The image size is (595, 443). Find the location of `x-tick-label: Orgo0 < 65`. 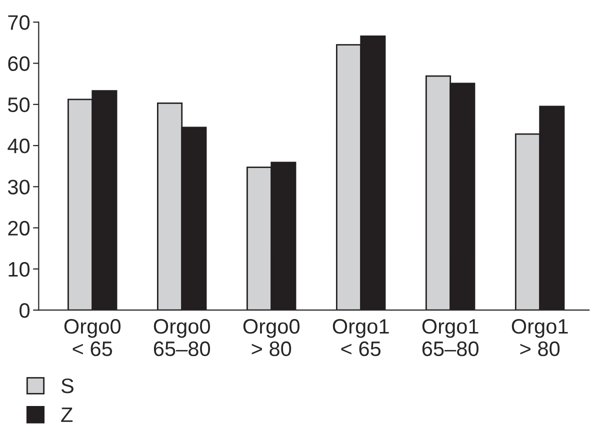

x-tick-label: Orgo0 < 65 is located at coordinates (92, 337).